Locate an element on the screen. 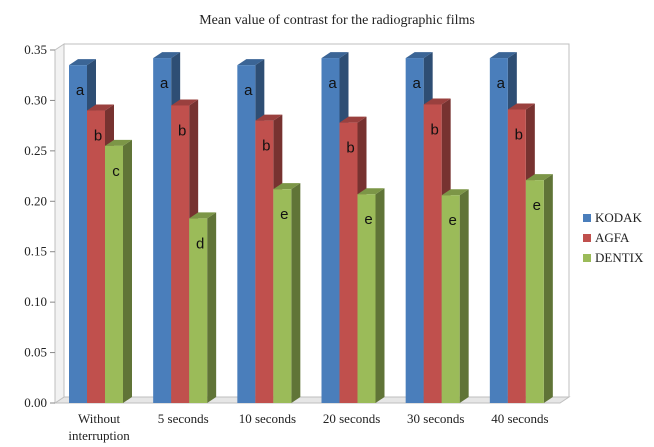 This screenshot has height=447, width=654. legend-swatch-agfa is located at coordinates (587, 238).